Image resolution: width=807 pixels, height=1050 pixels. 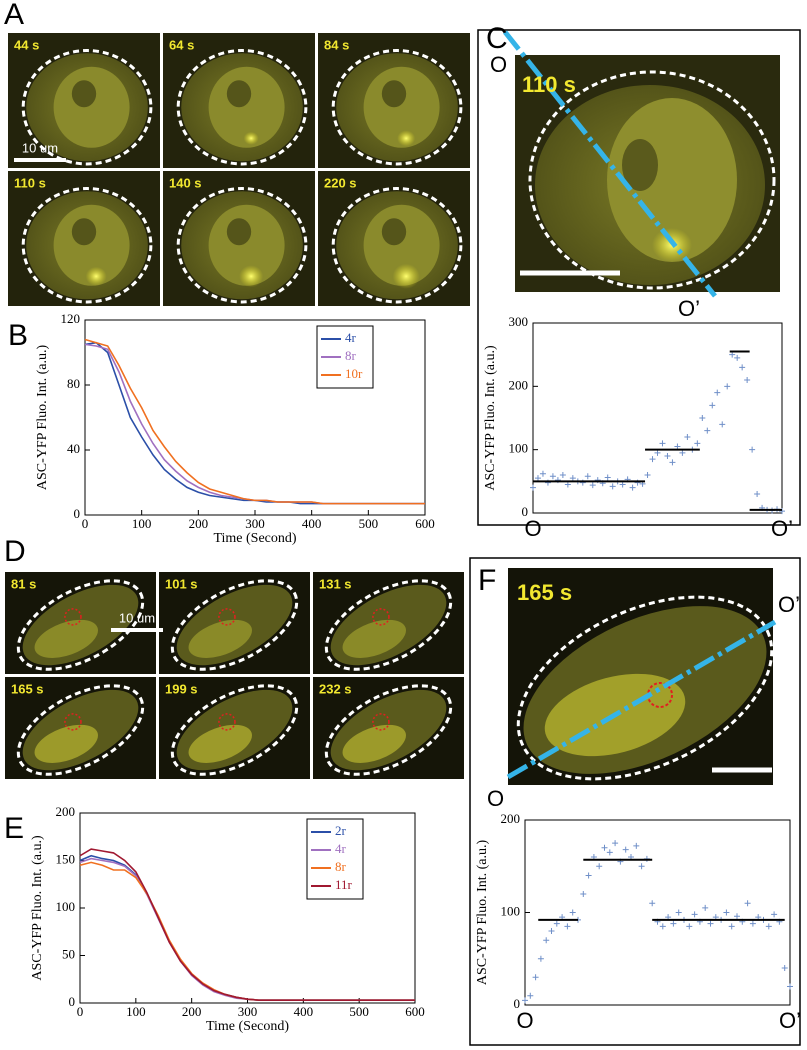 What do you see at coordinates (336, 44) in the screenshot?
I see `time-stamp: 84 s` at bounding box center [336, 44].